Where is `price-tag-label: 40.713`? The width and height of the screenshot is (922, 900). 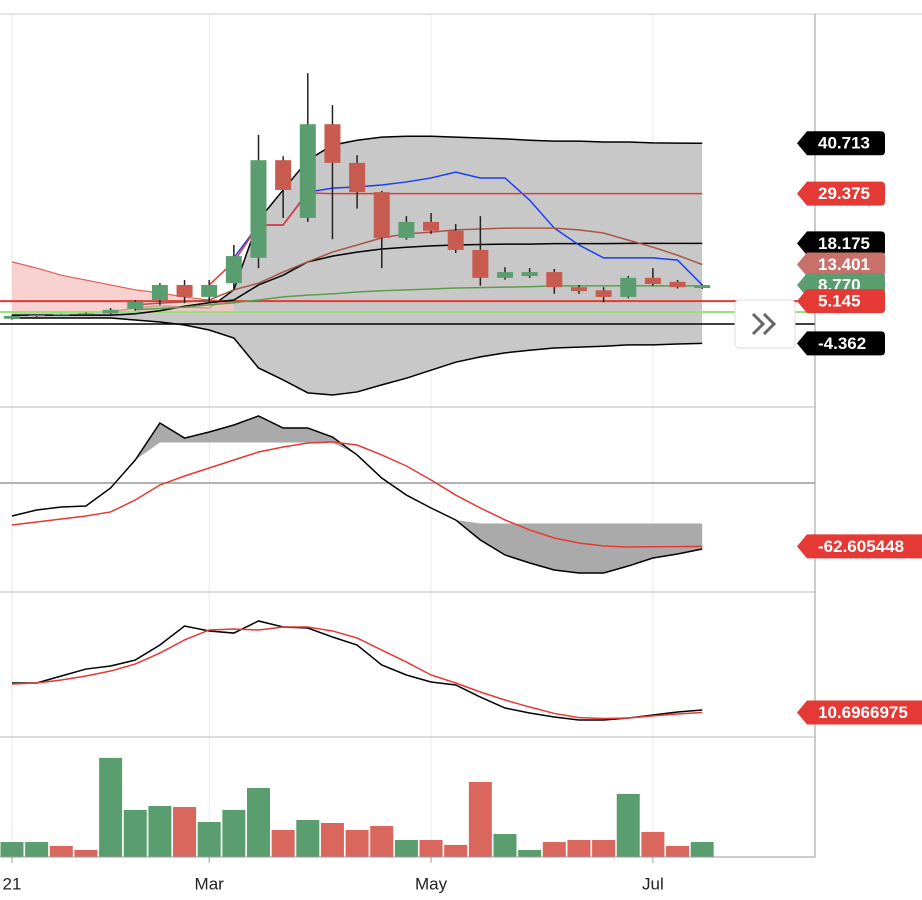 price-tag-label: 40.713 is located at coordinates (844, 143).